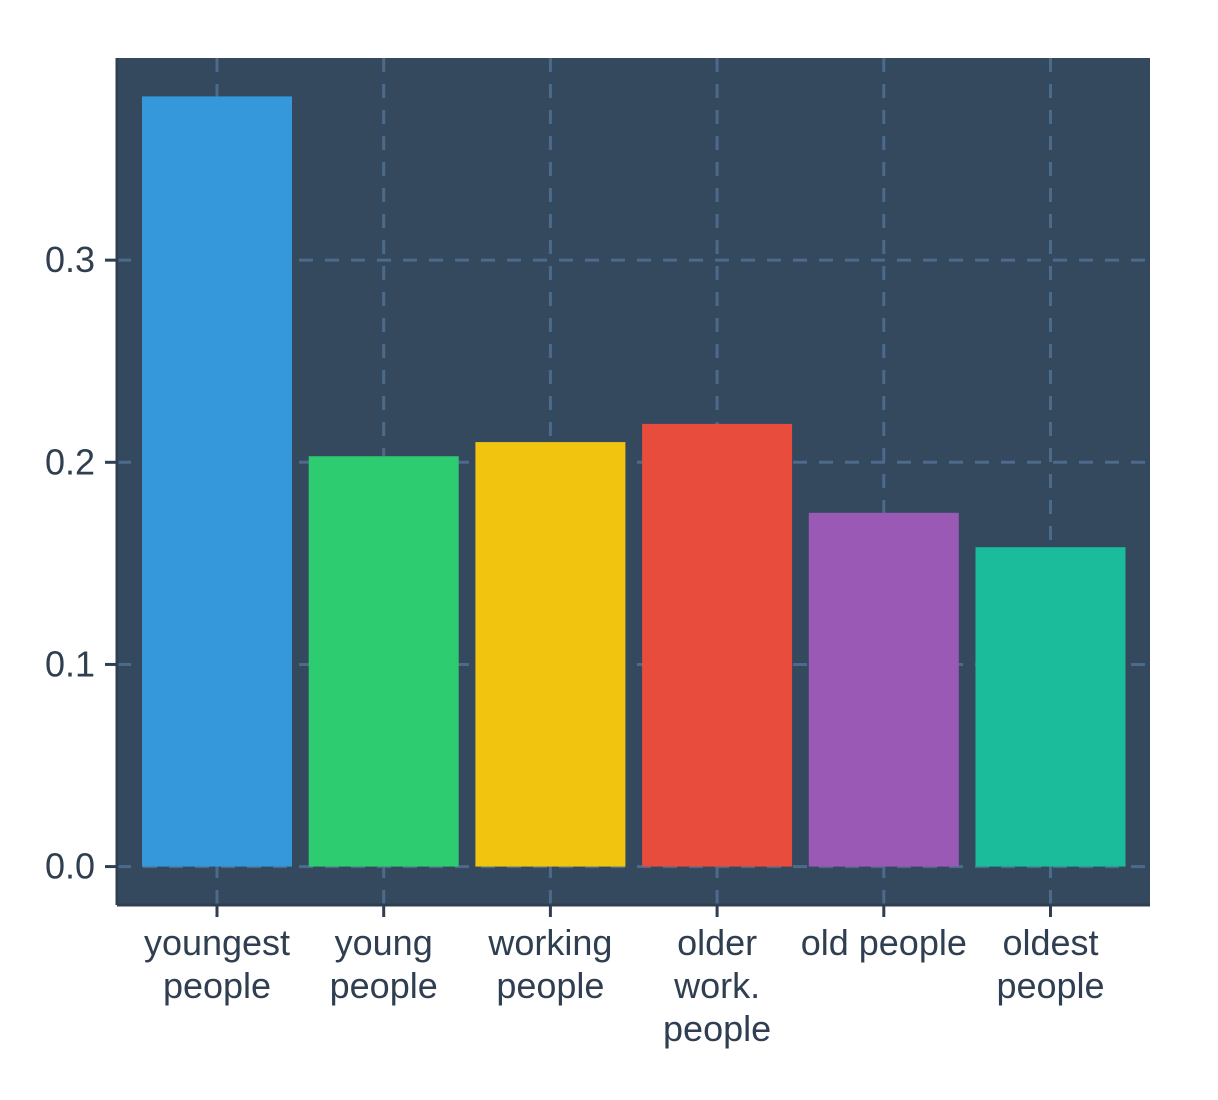  Describe the element at coordinates (70, 866) in the screenshot. I see `y-tick-label: 0.0` at that location.